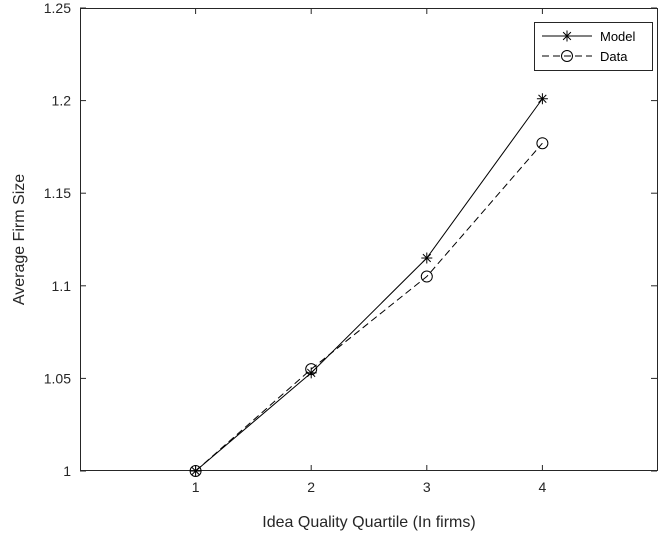 Image resolution: width=658 pixels, height=536 pixels. What do you see at coordinates (311, 487) in the screenshot?
I see `x-tick-label: 2` at bounding box center [311, 487].